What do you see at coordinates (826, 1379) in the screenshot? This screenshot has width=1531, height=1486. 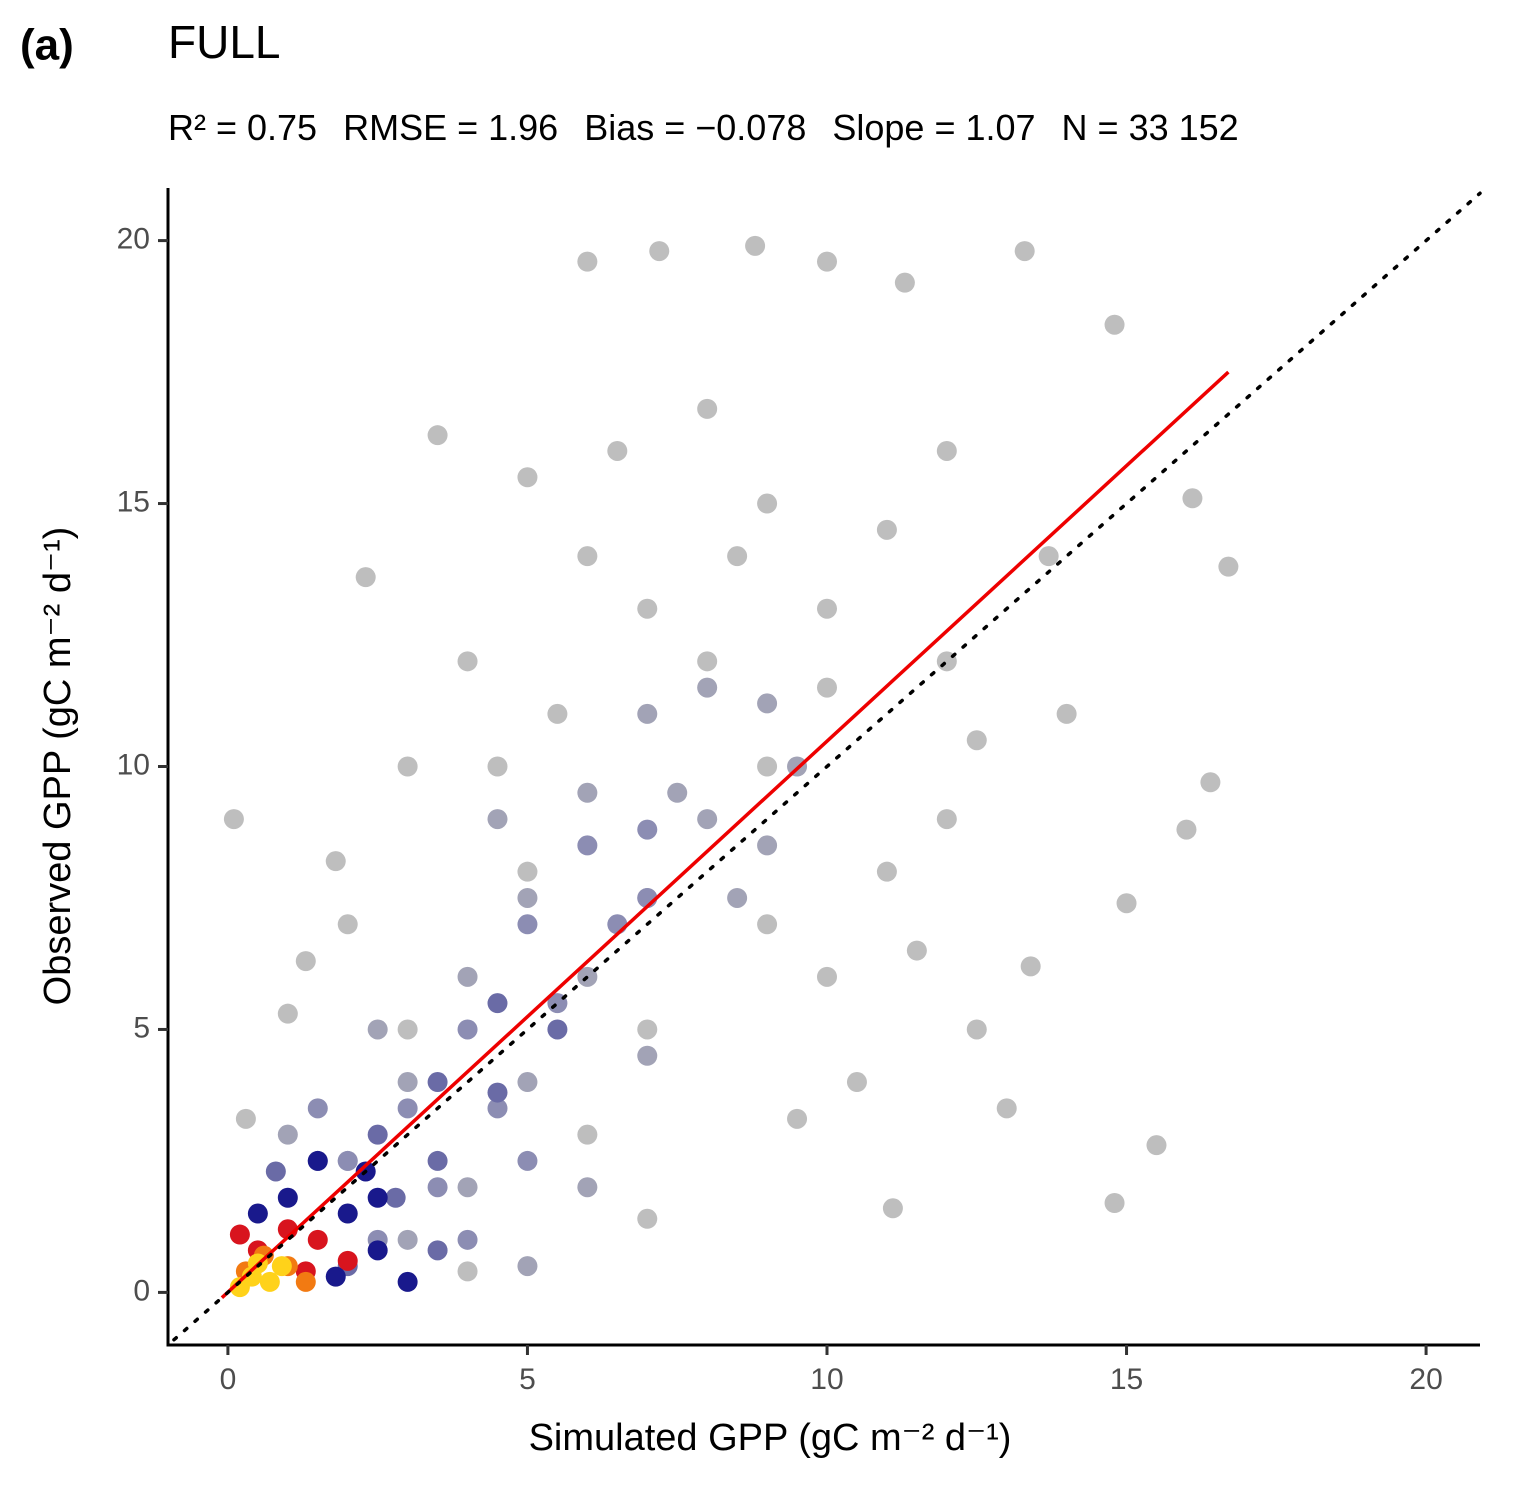 I see `x-tick-label: 10` at bounding box center [826, 1379].